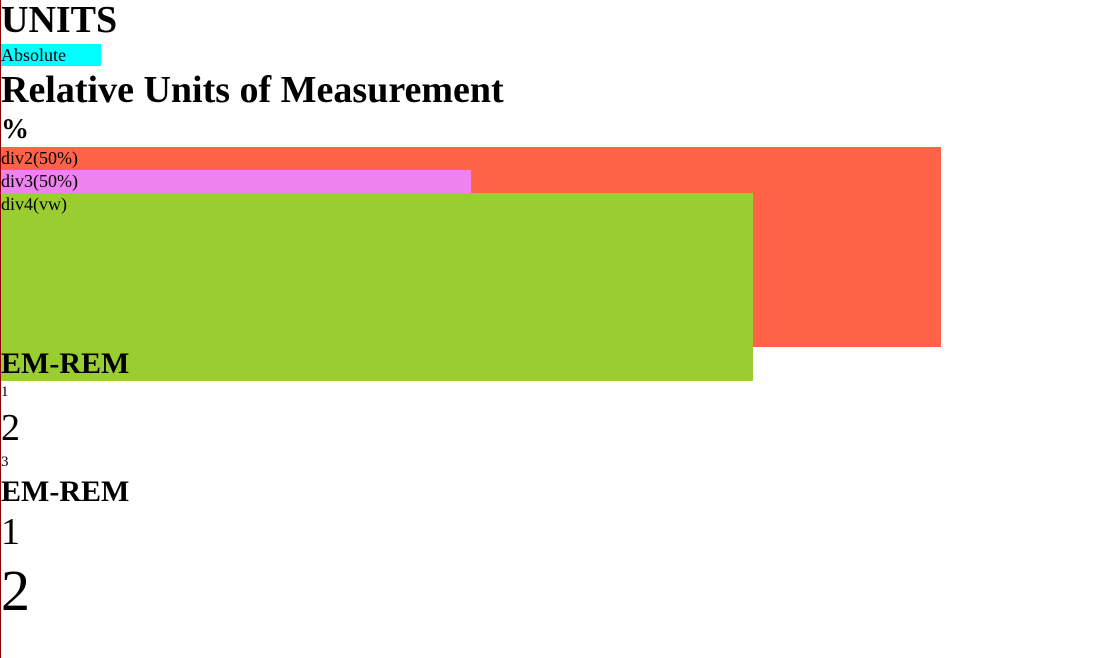  Describe the element at coordinates (236, 181) in the screenshot. I see `div3-box: div3(50%)` at that location.